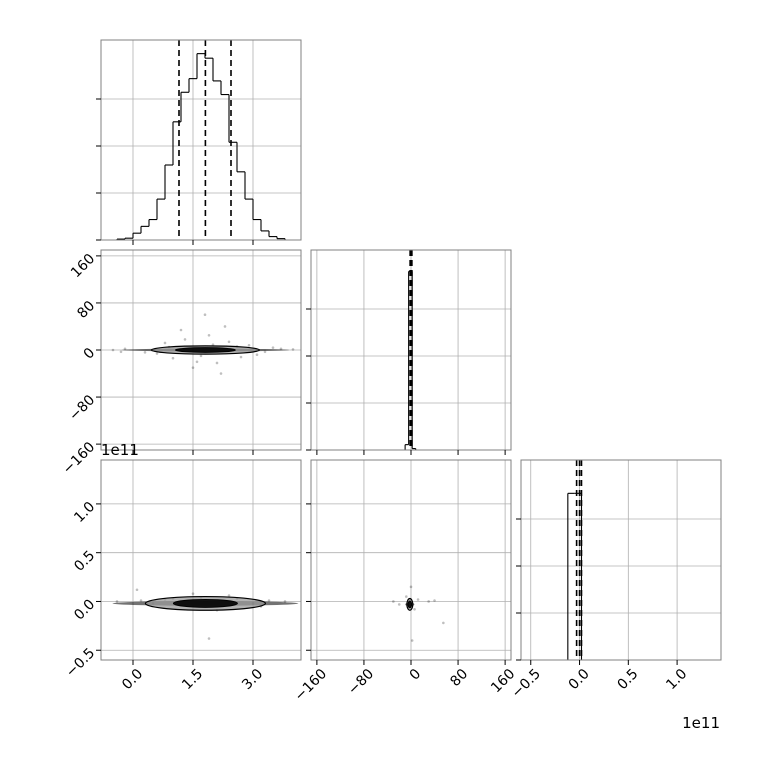 The width and height of the screenshot is (760, 760). I want to click on x-tick-label: −80, so click(361, 682).